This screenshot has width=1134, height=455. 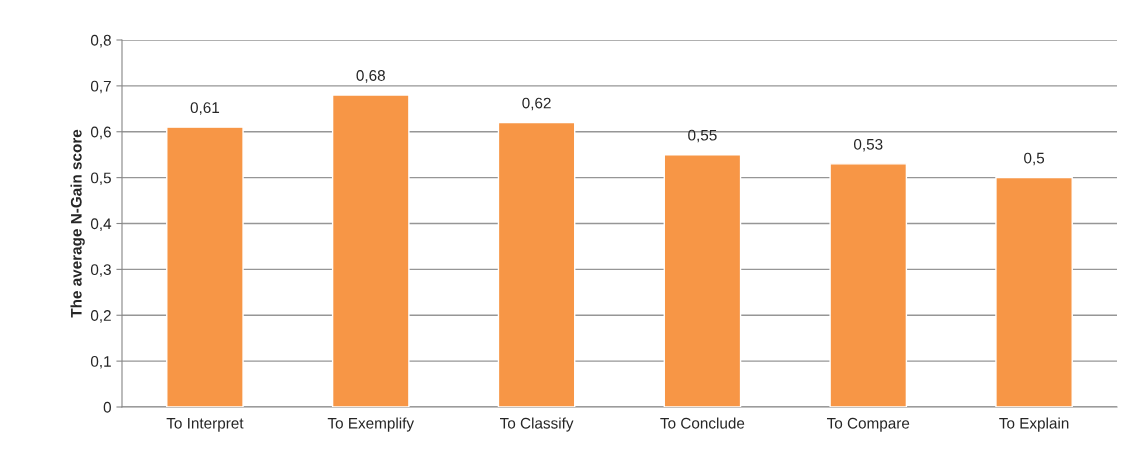 I want to click on y-tick-label: 0,2, so click(x=100, y=316).